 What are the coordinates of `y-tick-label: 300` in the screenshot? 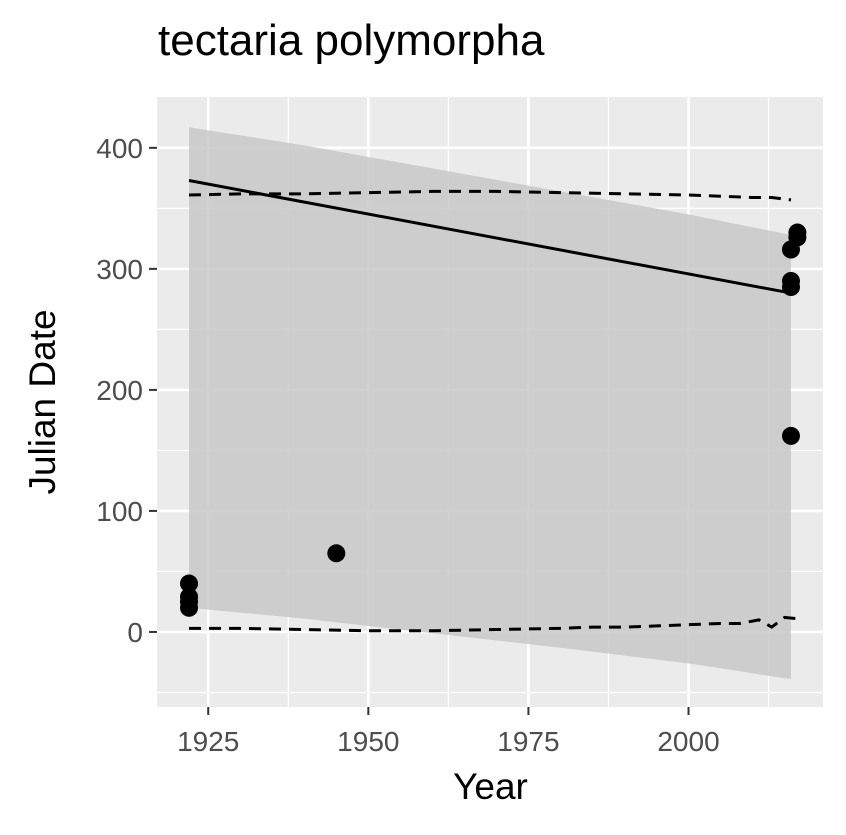 It's located at (119, 269).